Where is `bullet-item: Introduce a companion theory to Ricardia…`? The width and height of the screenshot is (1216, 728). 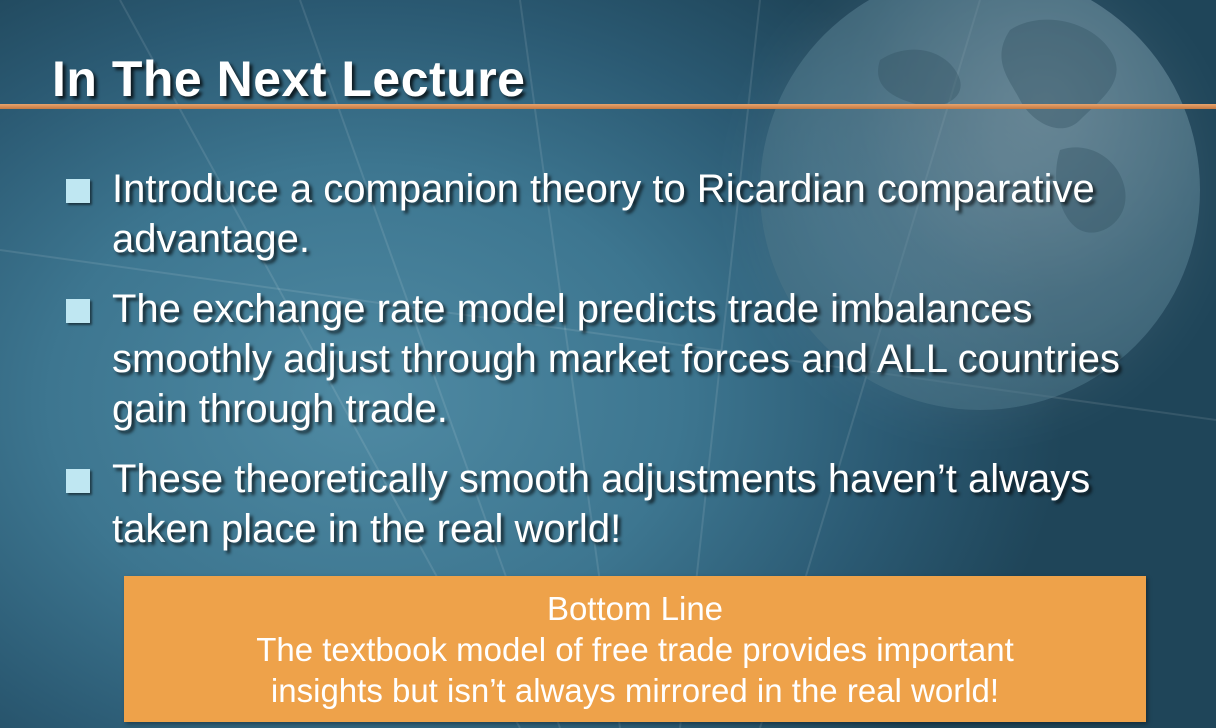
bullet-item: Introduce a companion theory to Ricardia… is located at coordinates (621, 214).